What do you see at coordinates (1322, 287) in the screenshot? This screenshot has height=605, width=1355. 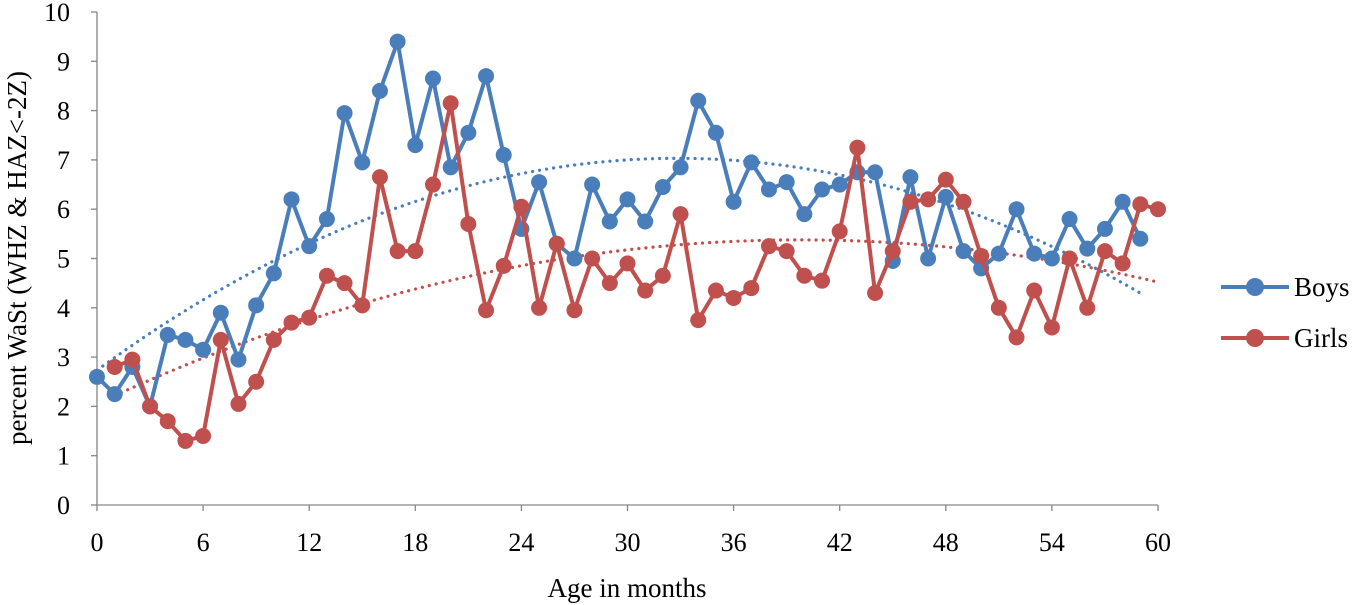 I see `legend-label: Boys` at bounding box center [1322, 287].